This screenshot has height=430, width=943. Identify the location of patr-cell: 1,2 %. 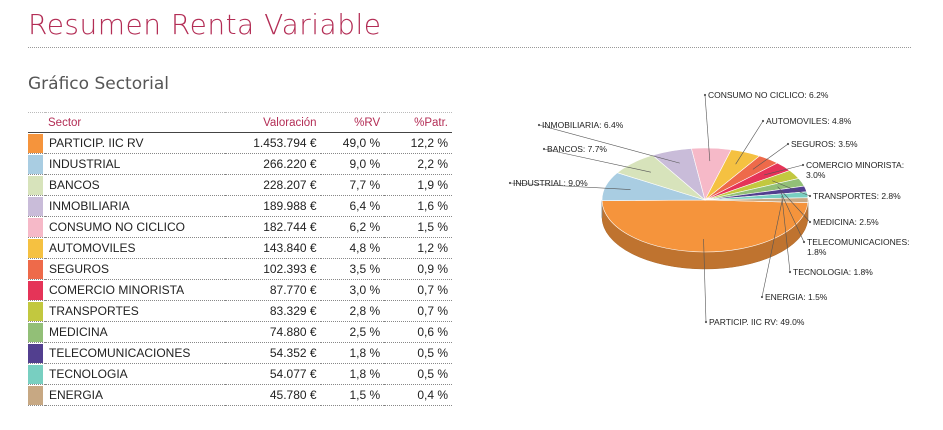
(418, 248).